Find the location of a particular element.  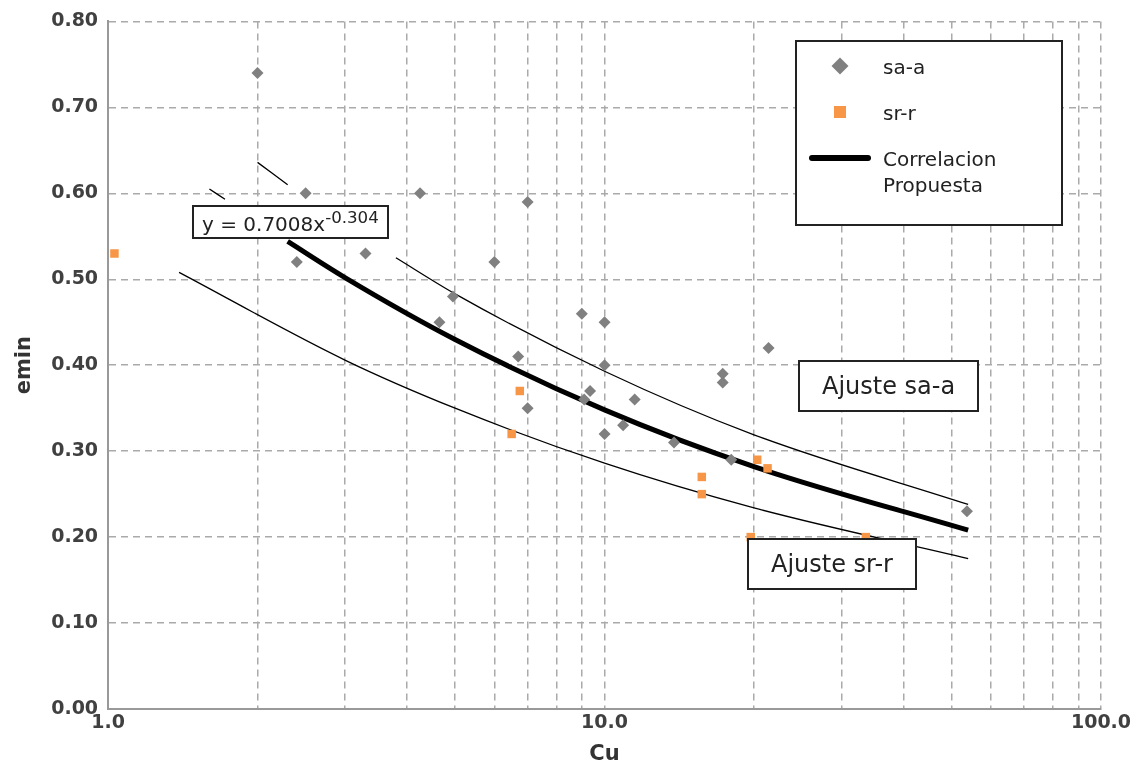

y-tick-label: 0.40 is located at coordinates (75, 363).